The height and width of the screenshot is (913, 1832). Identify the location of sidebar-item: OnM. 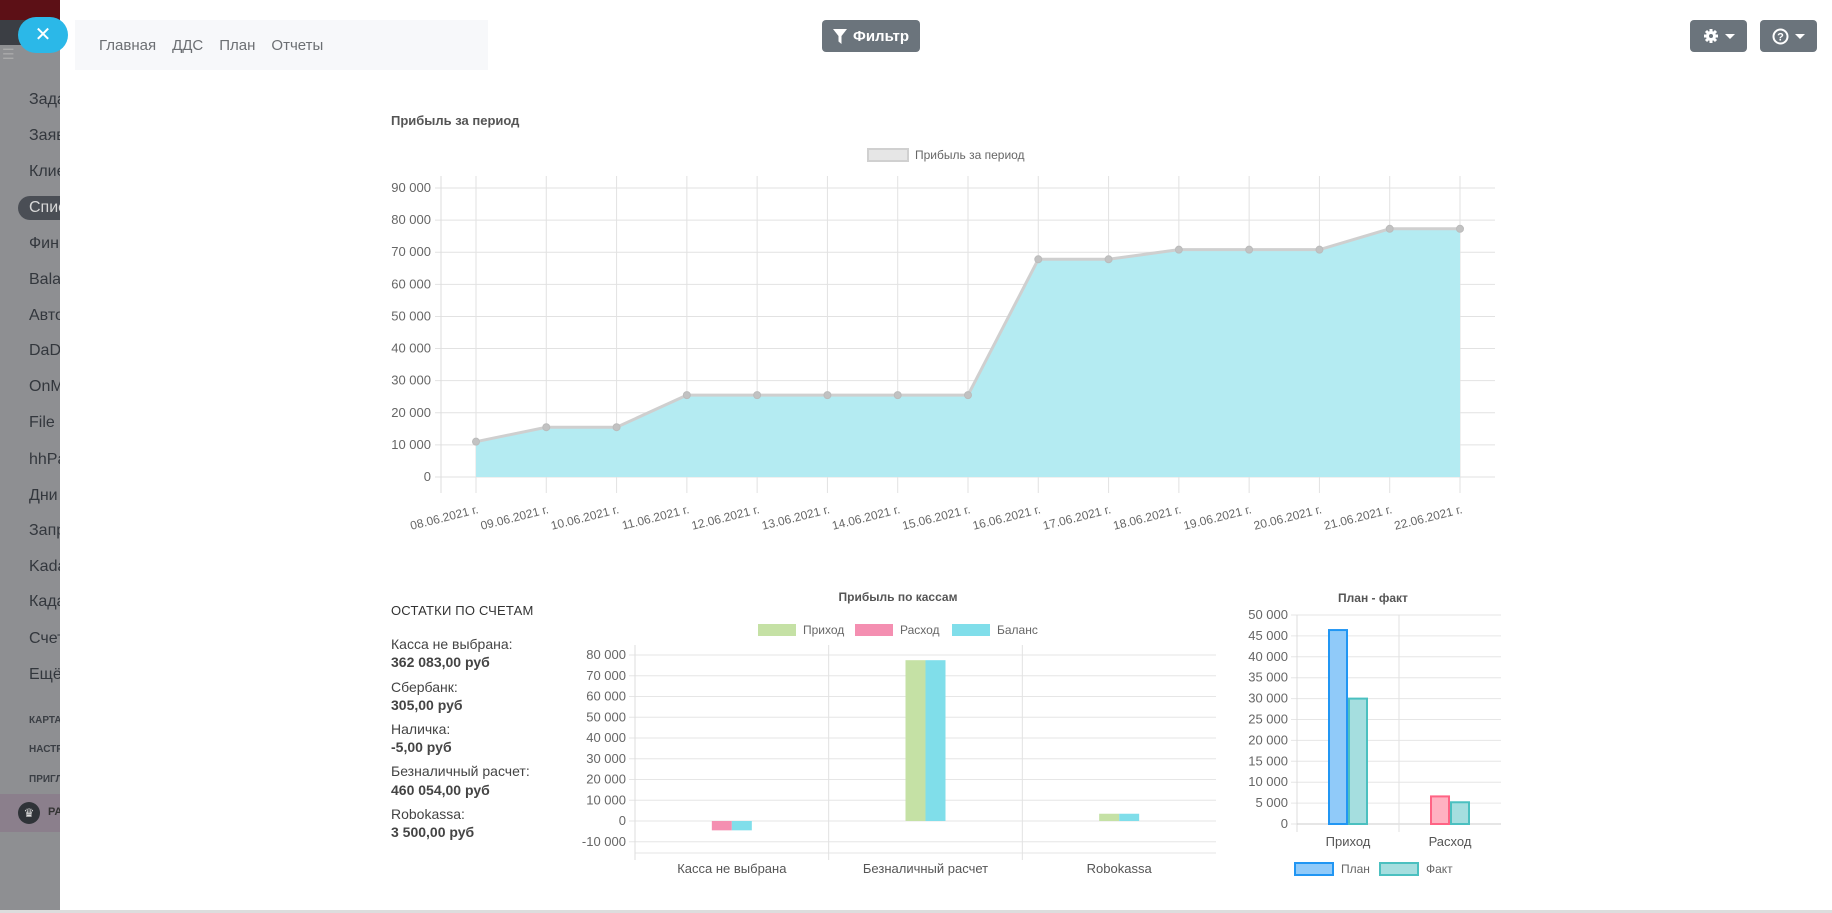
(44, 386).